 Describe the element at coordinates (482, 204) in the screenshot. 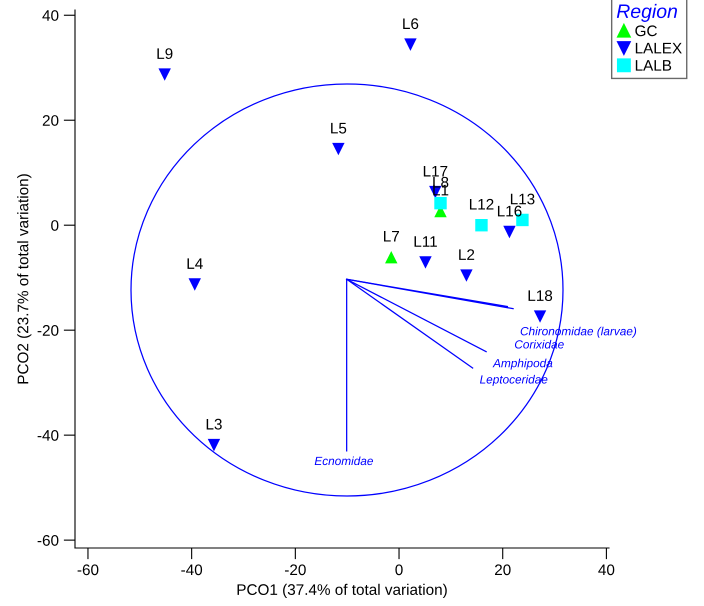

I see `annotation: L12` at that location.